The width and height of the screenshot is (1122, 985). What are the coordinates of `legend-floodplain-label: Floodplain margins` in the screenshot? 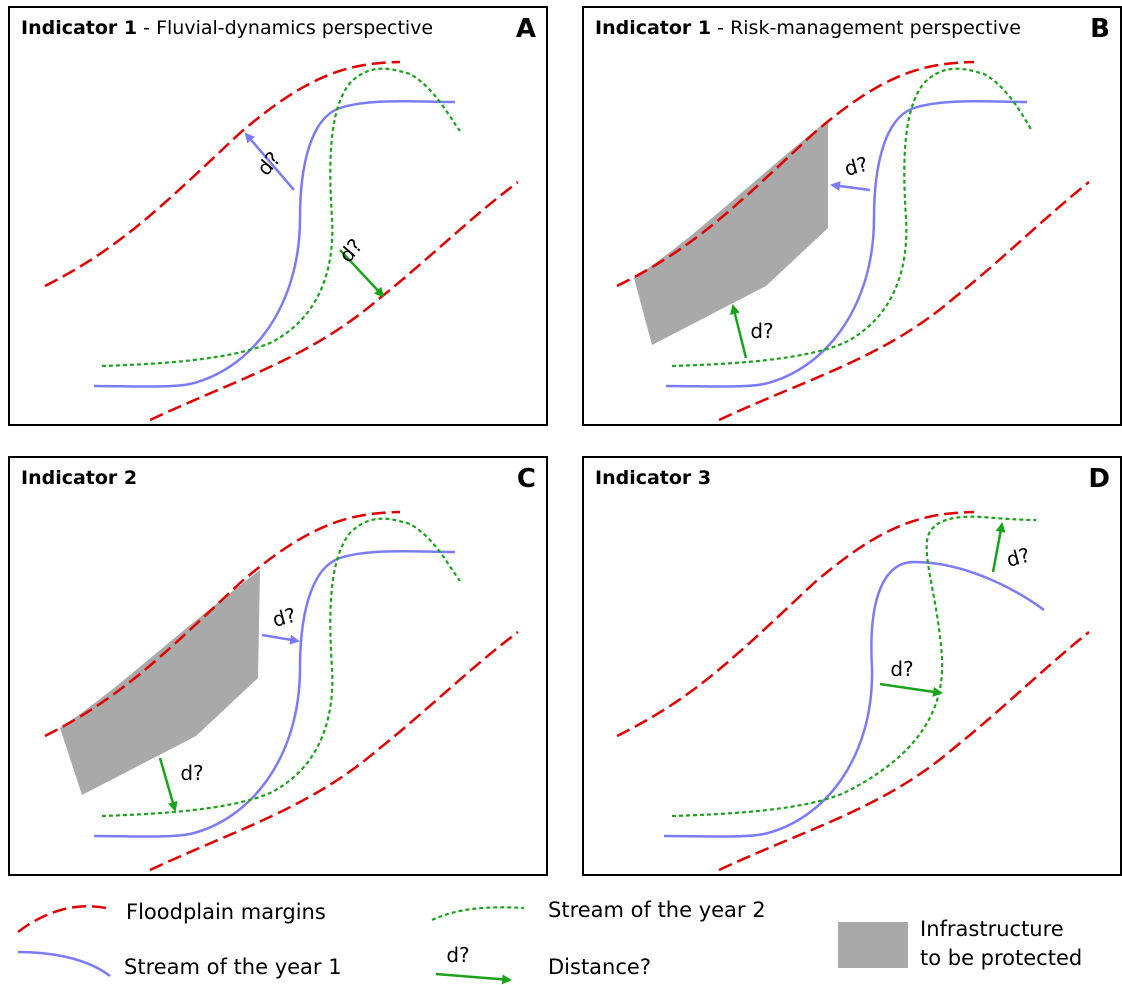 It's located at (226, 912).